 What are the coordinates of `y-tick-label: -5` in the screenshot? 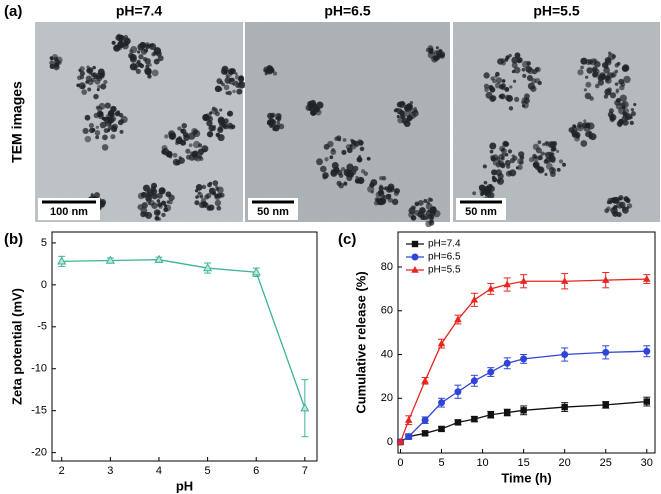 It's located at (42, 327).